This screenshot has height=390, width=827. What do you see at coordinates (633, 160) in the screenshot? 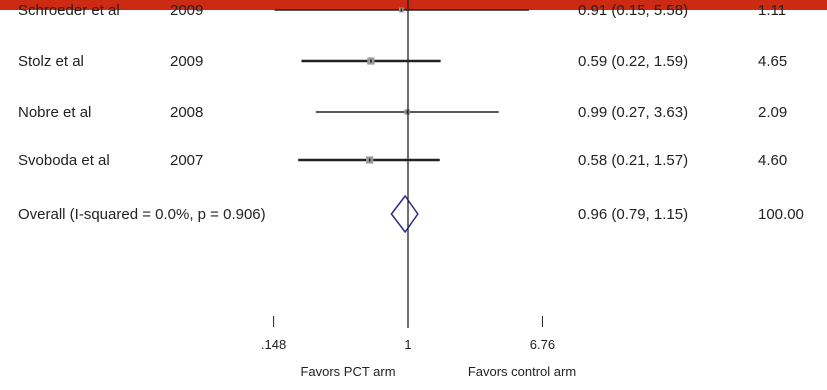
I see `study-ci-text: 0.58 (0.21, 1.57)` at bounding box center [633, 160].